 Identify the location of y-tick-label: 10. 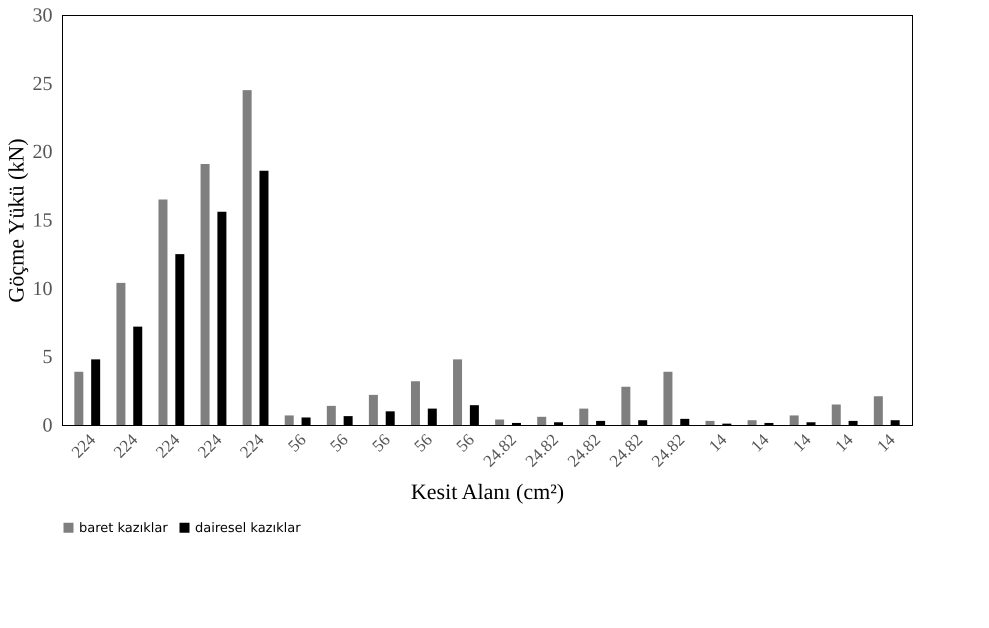
(42, 289).